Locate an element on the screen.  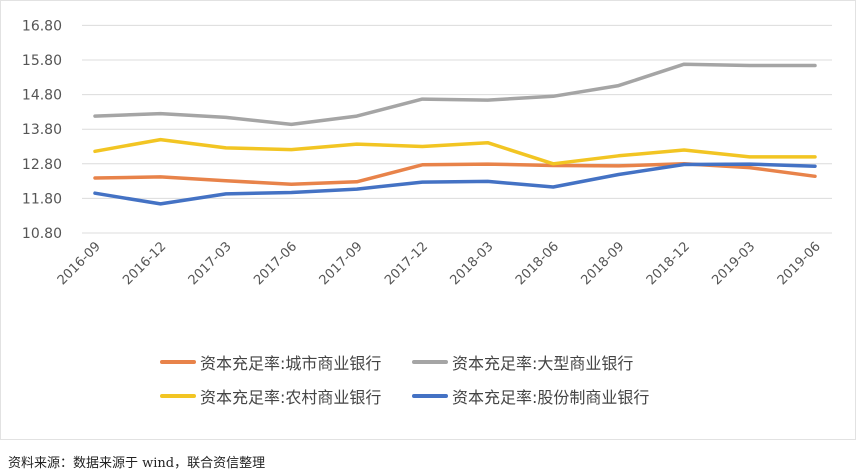
x-tick-label: 2017-06 is located at coordinates (275, 263).